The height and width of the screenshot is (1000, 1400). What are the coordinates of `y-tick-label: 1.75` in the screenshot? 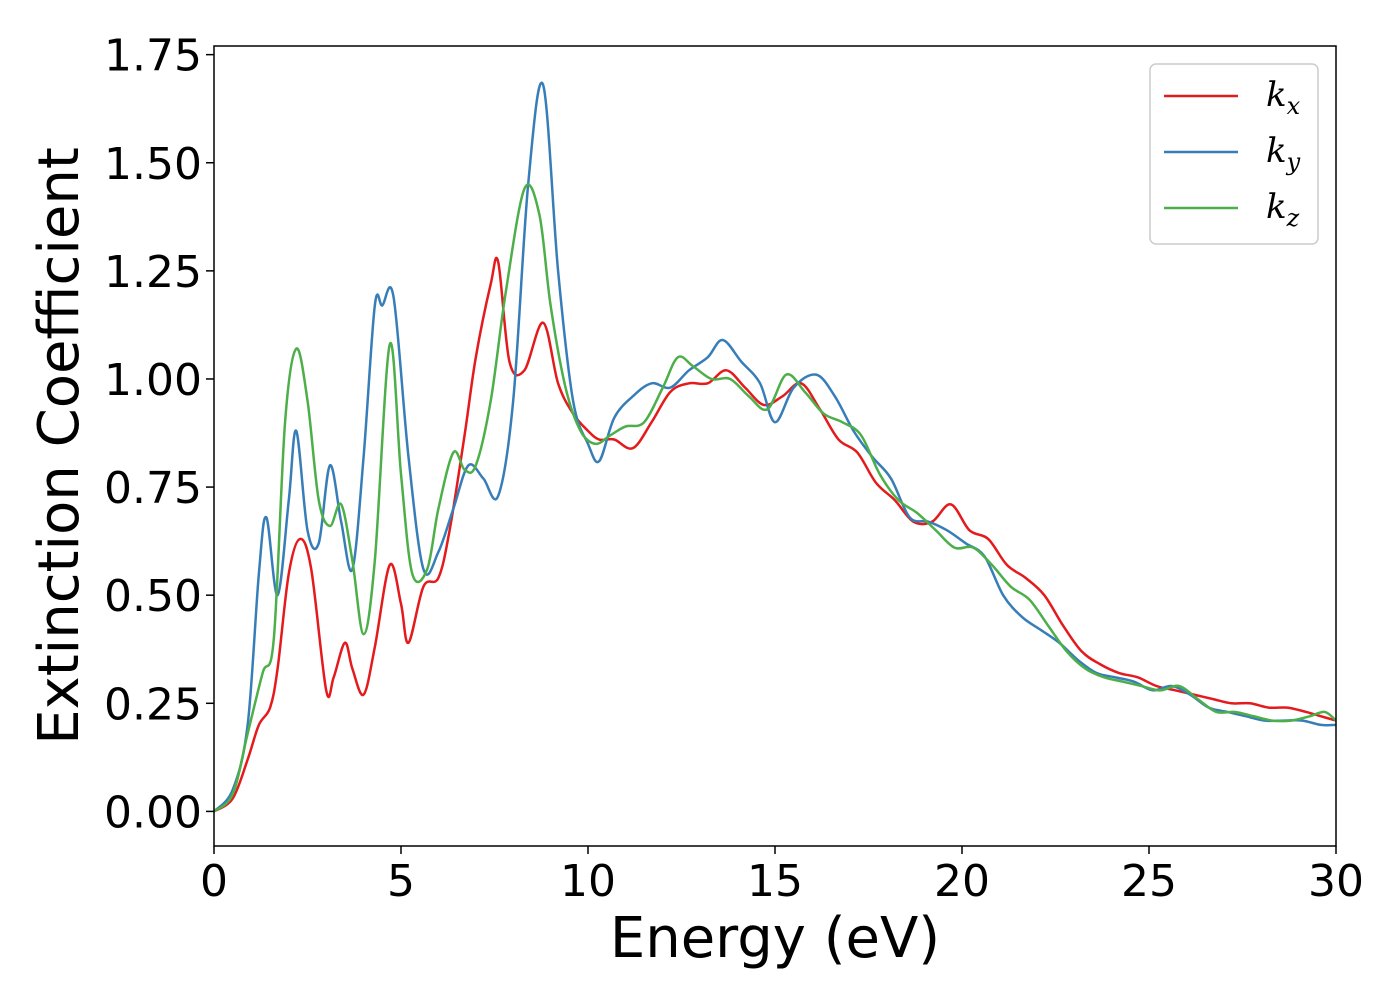 It's located at (153, 56).